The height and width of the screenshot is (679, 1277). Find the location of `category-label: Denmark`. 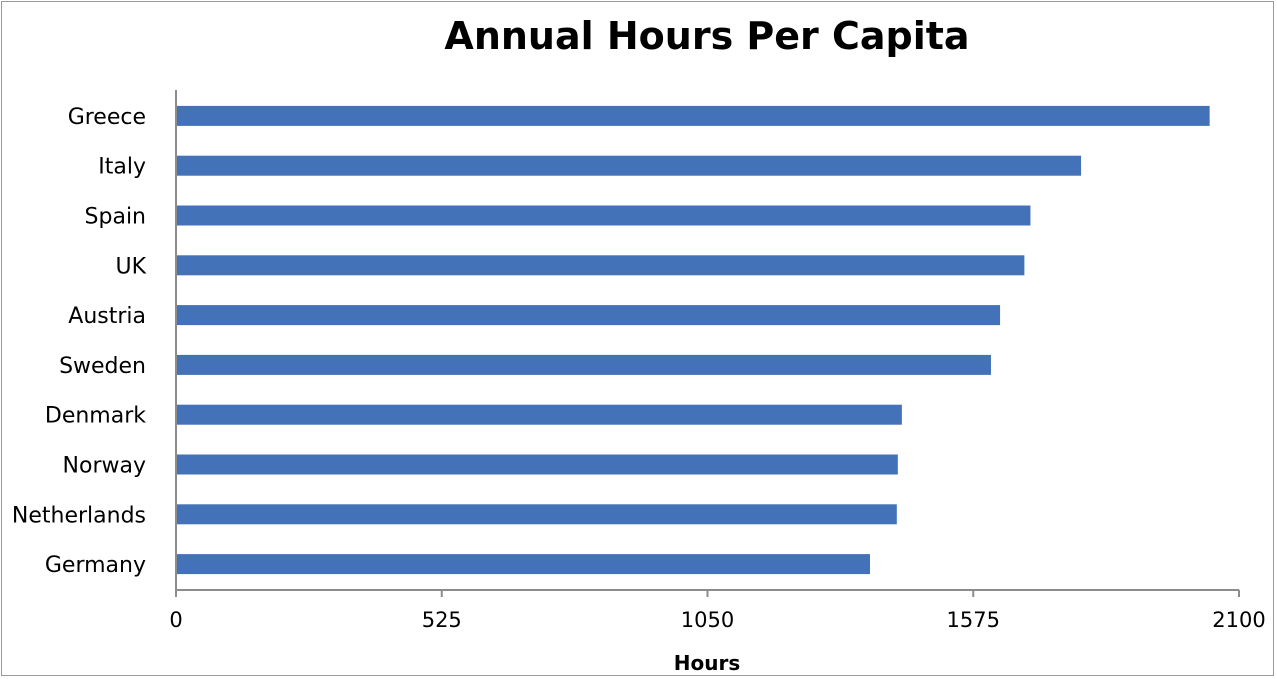

category-label: Denmark is located at coordinates (95, 416).